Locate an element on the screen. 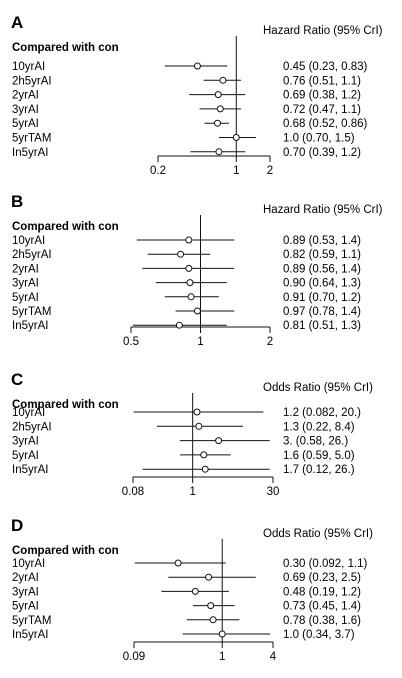  estimate-value-label: 0.81 (0.51, 1.3) is located at coordinates (322, 326).